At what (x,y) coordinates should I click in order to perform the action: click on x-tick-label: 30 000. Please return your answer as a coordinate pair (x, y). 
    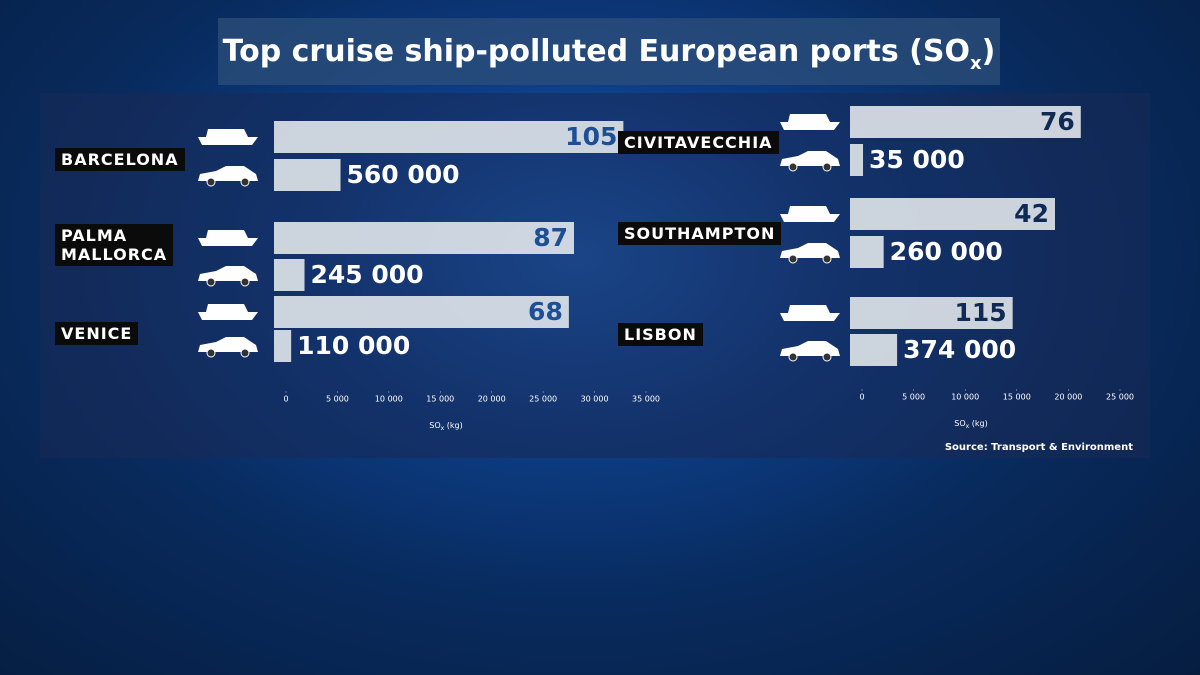
    Looking at the image, I should click on (595, 399).